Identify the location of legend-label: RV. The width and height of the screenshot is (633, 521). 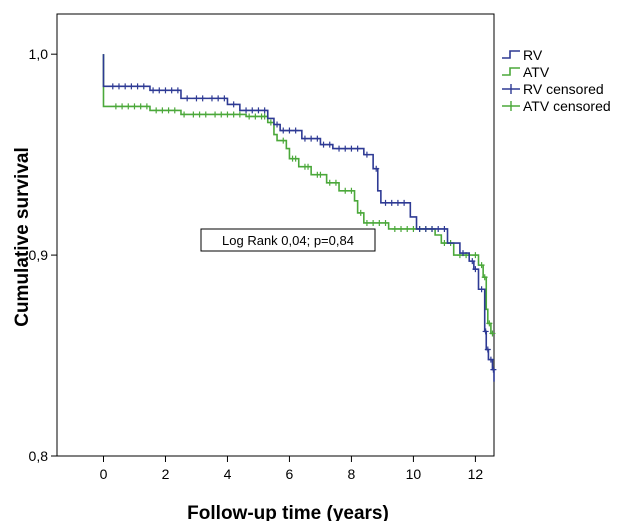
(533, 55).